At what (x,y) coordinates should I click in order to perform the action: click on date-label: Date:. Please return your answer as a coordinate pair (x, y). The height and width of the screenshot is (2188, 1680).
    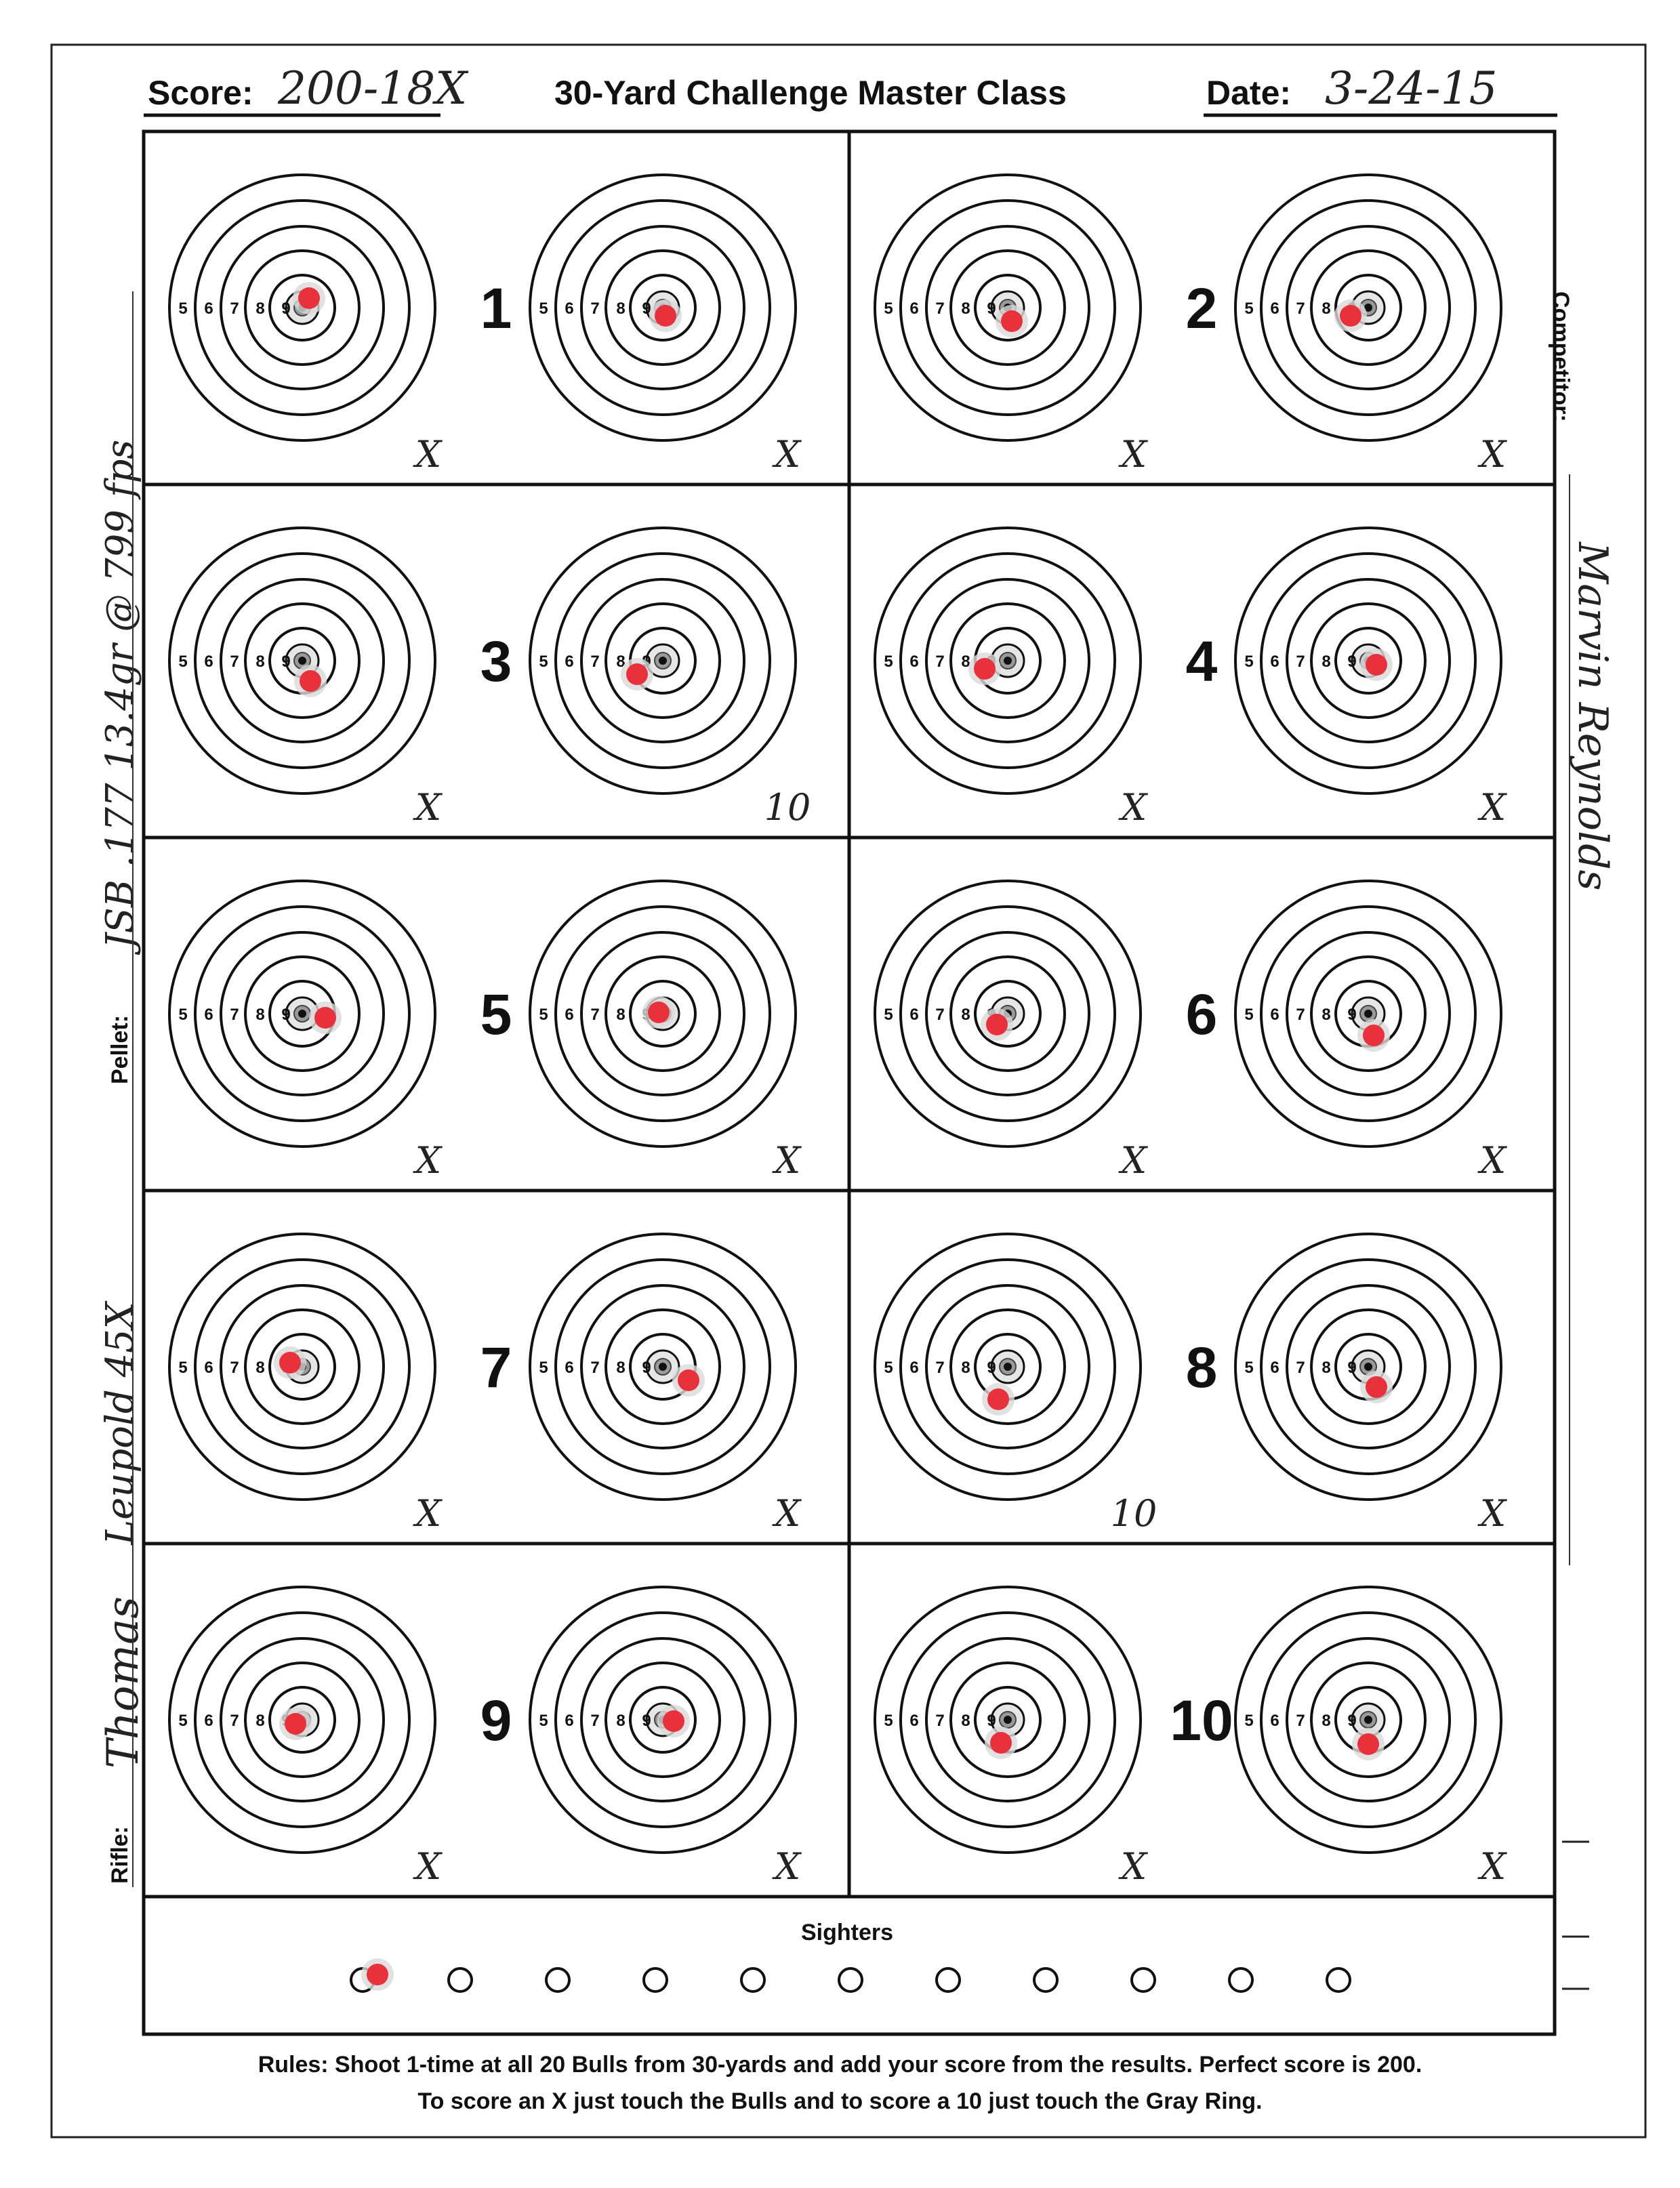
    Looking at the image, I should click on (1249, 93).